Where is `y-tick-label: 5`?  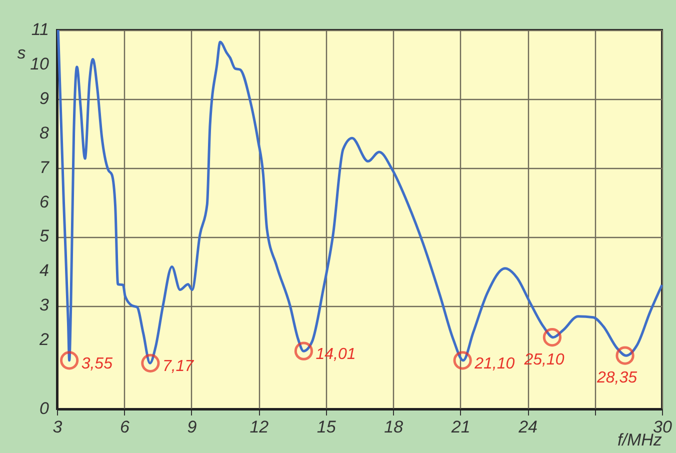 y-tick-label: 5 is located at coordinates (45, 236).